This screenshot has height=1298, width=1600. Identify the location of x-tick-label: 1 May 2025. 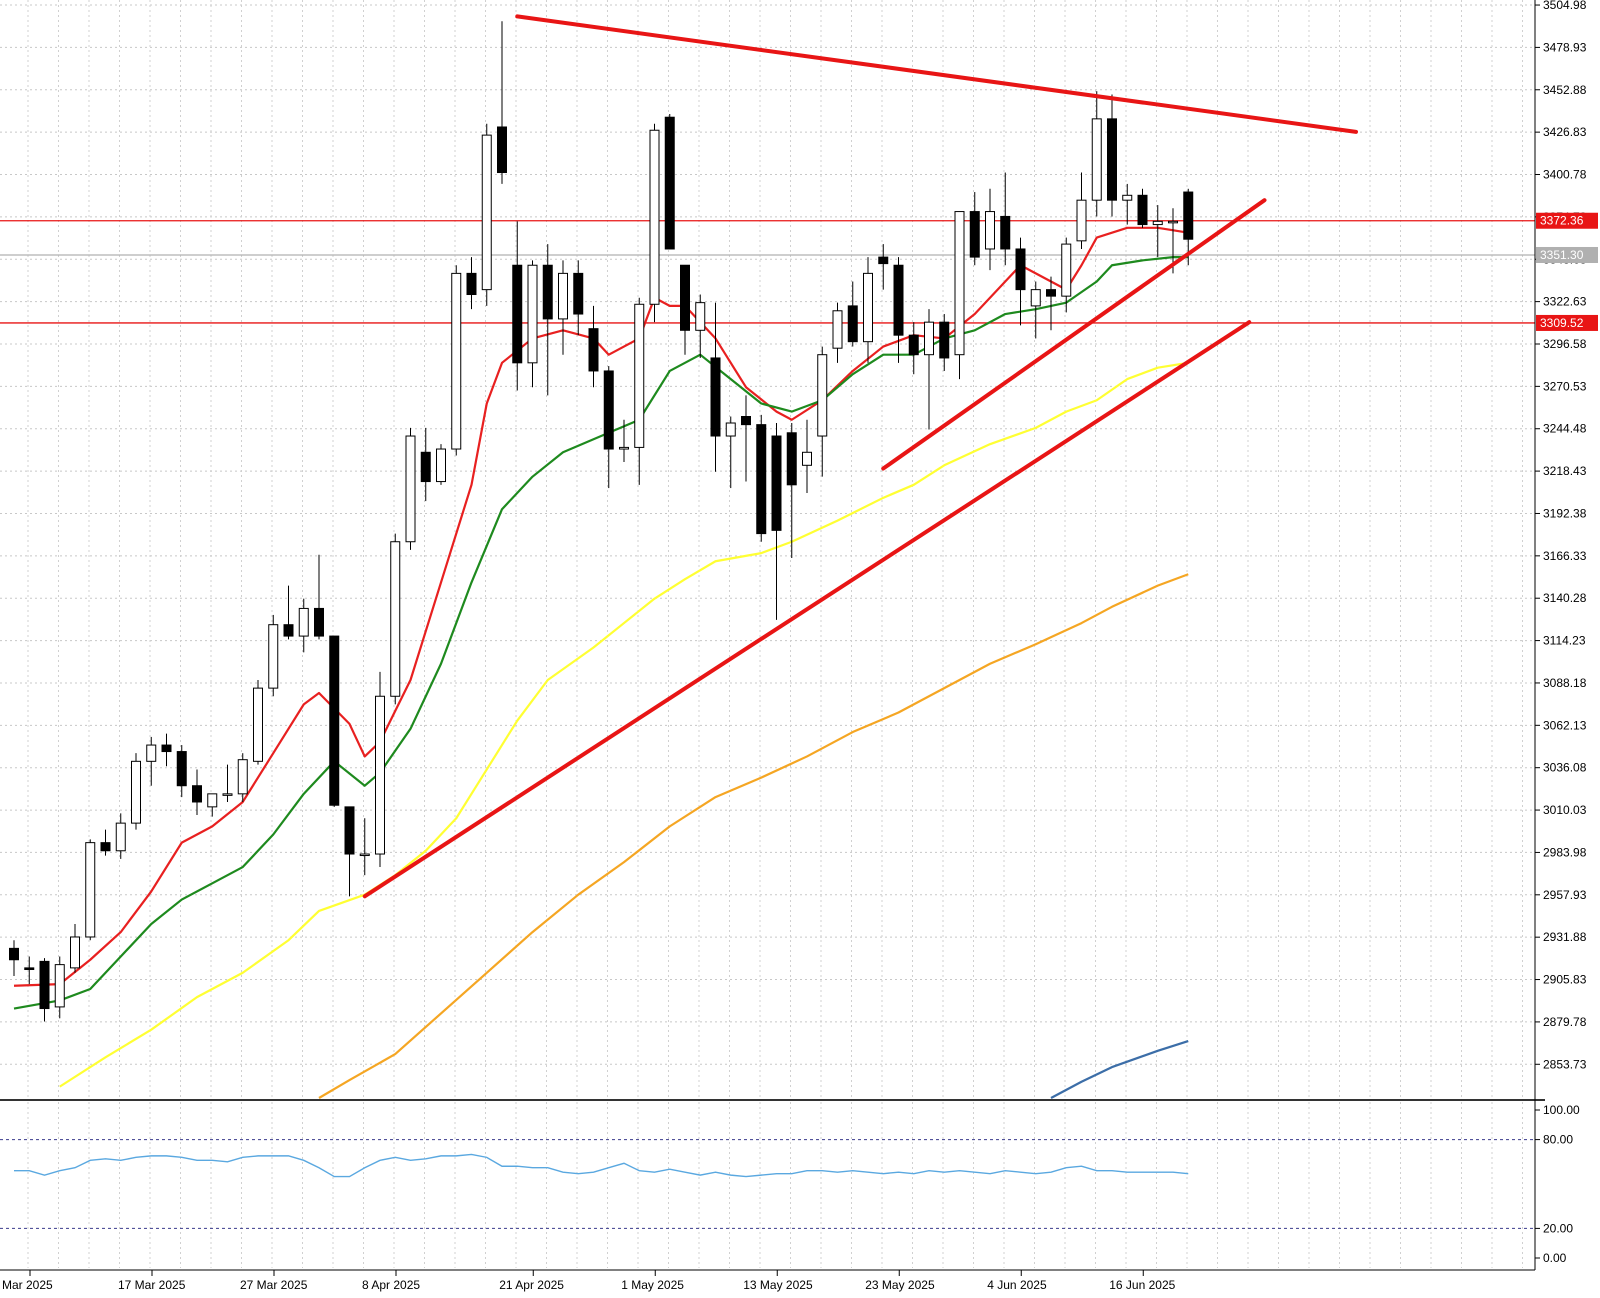
(652, 1285).